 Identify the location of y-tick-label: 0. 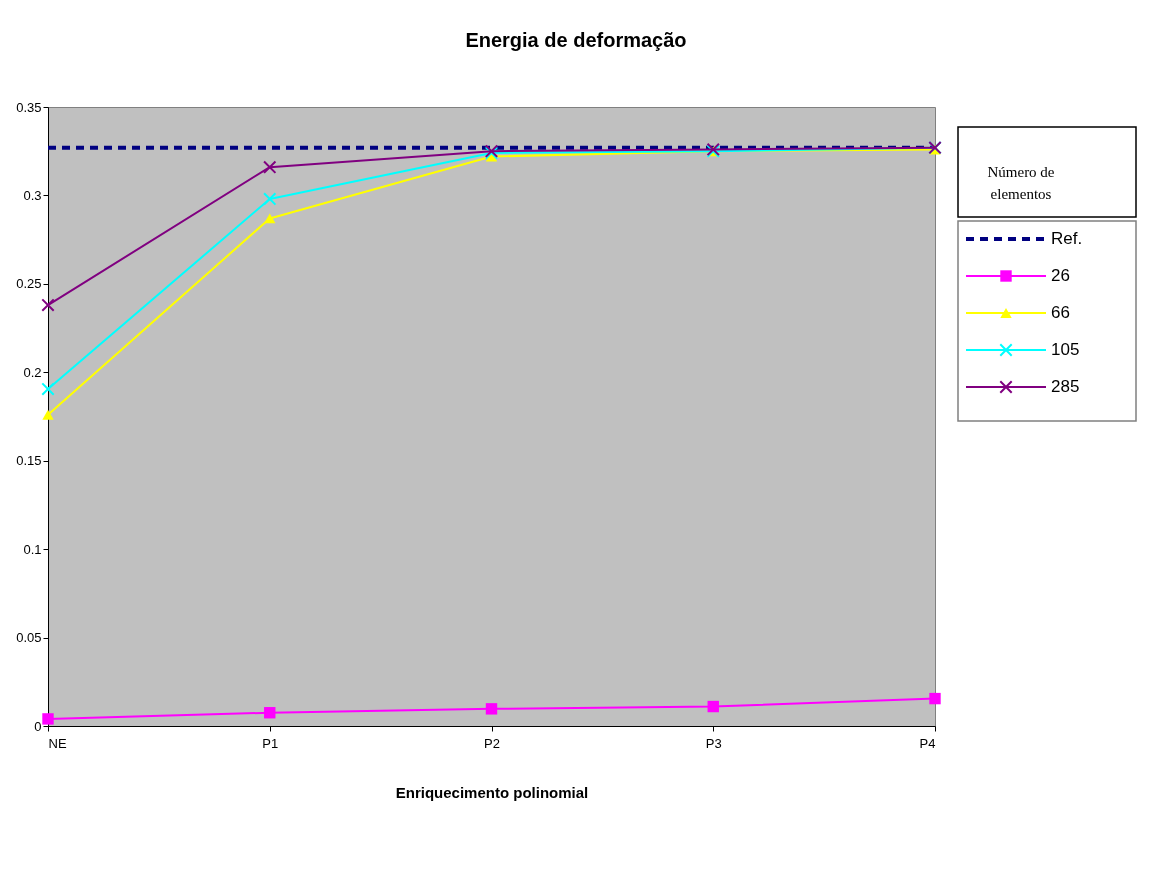
(38, 726).